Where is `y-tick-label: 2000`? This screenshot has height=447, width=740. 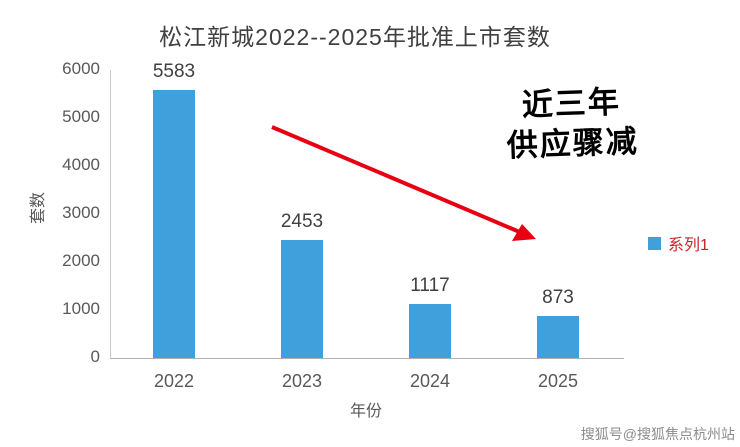 y-tick-label: 2000 is located at coordinates (81, 260).